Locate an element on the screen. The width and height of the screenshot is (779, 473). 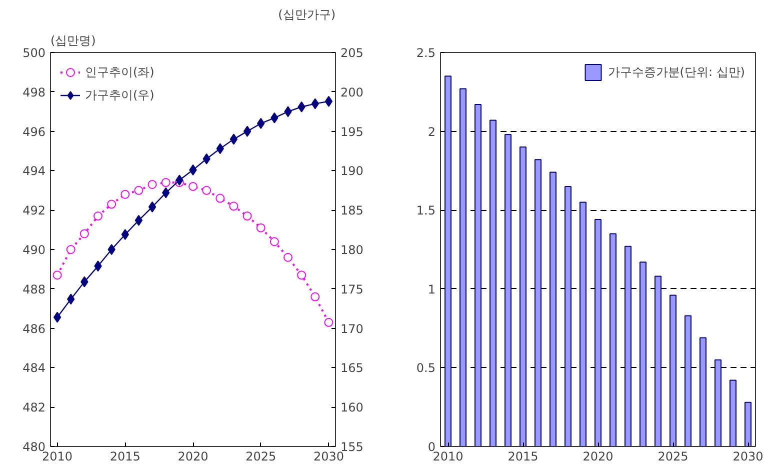
y-tick-label: 488 is located at coordinates (34, 289).